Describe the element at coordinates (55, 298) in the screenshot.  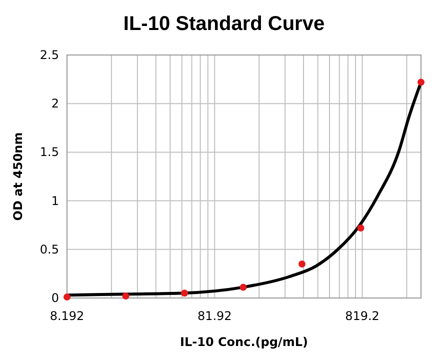
I see `y-tick-label: 0` at that location.